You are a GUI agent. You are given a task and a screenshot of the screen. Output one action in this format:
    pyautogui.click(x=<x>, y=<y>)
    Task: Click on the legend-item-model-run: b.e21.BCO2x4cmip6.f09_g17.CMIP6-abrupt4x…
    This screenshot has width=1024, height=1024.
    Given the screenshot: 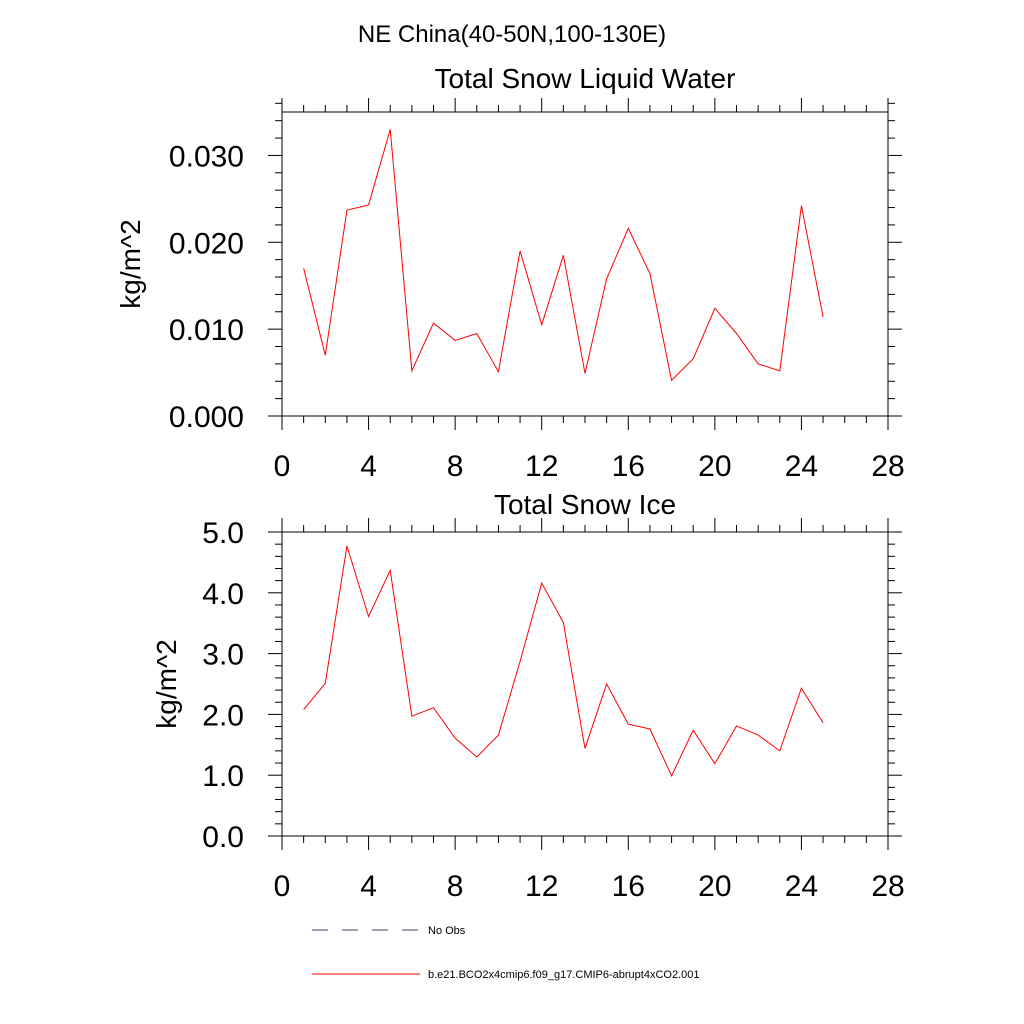 What is the action you would take?
    pyautogui.click(x=506, y=975)
    